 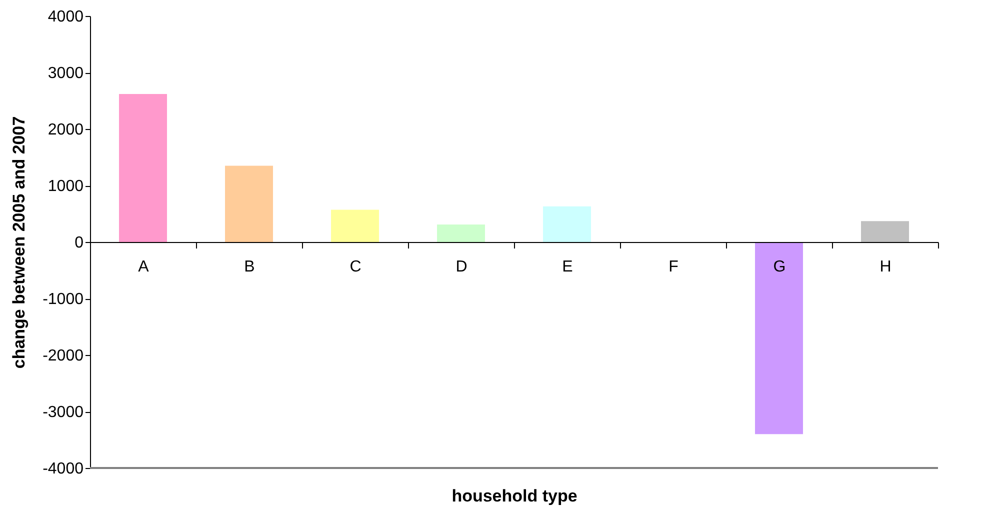 I want to click on x-tick-label: B, so click(x=249, y=267).